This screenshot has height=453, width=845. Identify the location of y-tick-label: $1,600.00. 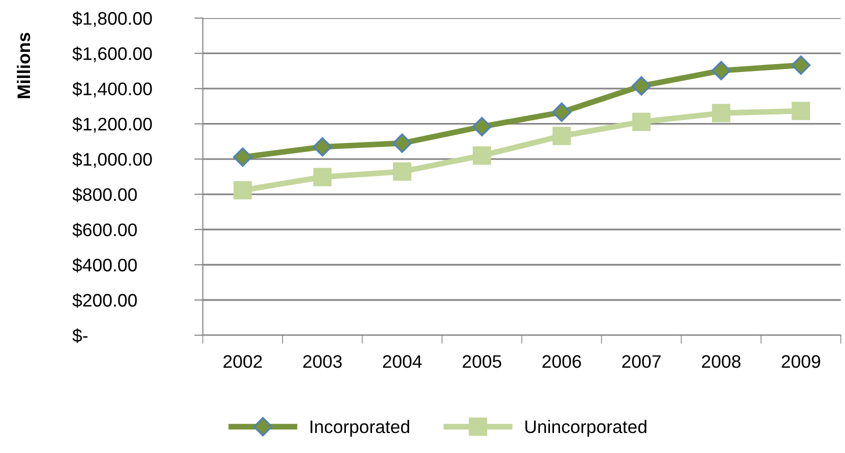
(112, 54).